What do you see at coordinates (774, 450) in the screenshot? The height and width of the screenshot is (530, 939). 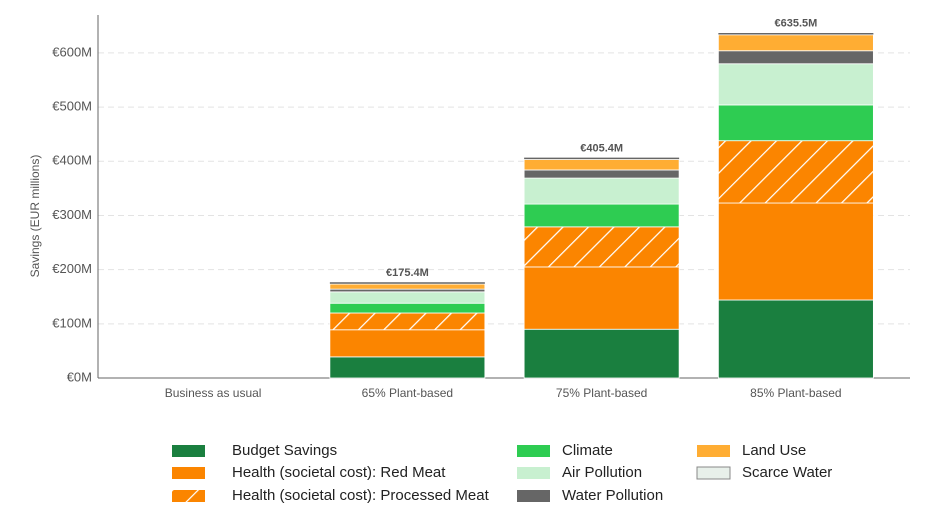 I see `legend-label: Land Use` at bounding box center [774, 450].